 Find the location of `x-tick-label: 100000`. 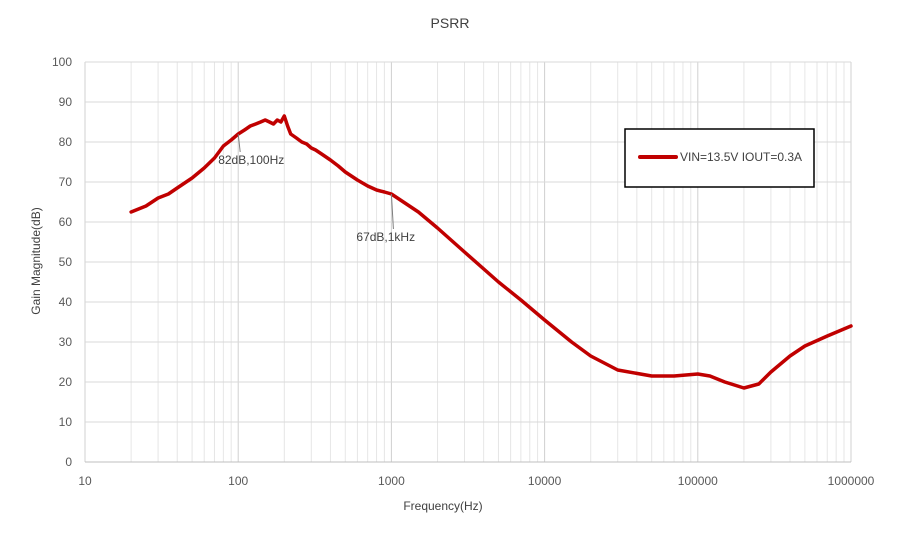

x-tick-label: 100000 is located at coordinates (698, 481).